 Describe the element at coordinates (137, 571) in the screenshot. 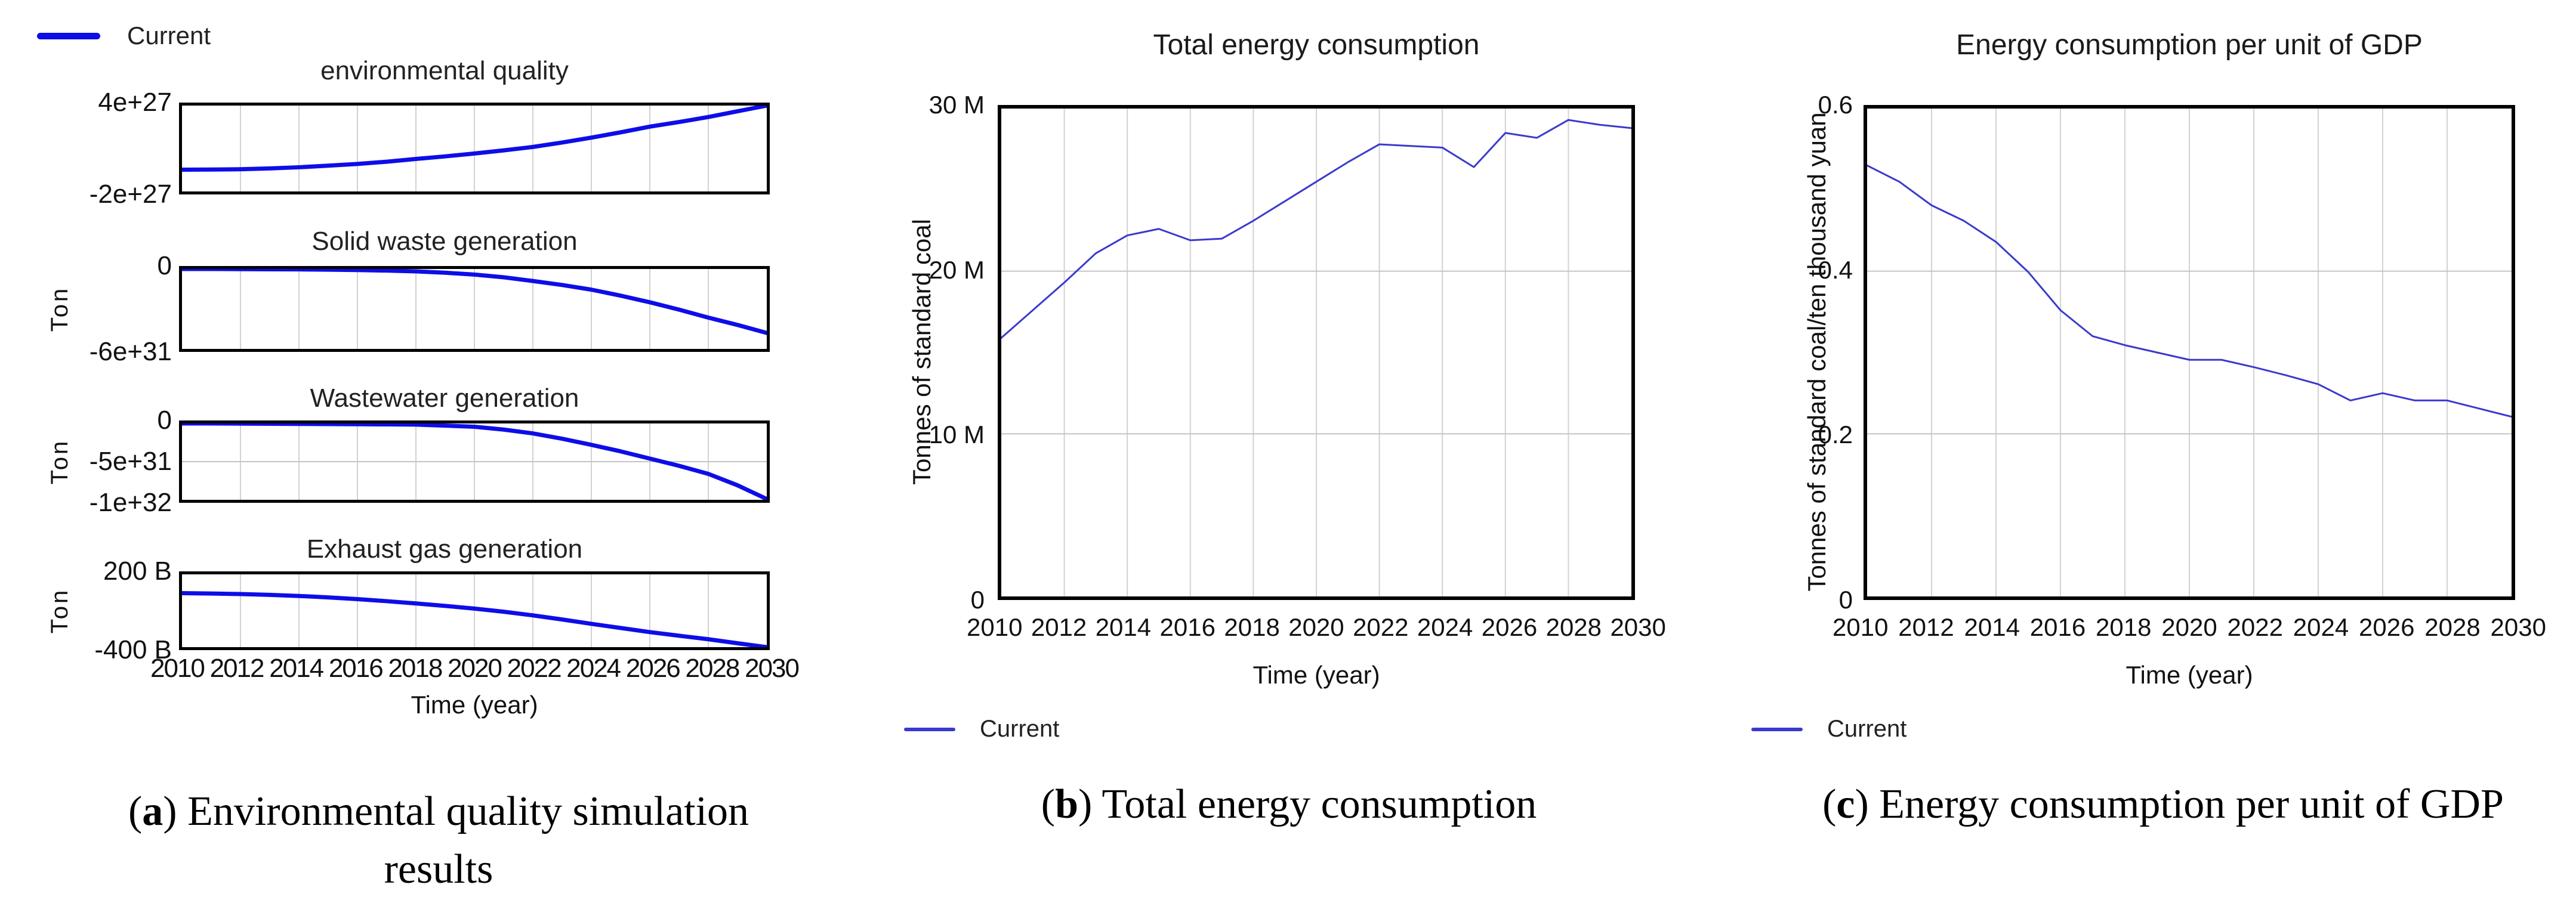

I see `y-tick-label: 200 B` at that location.